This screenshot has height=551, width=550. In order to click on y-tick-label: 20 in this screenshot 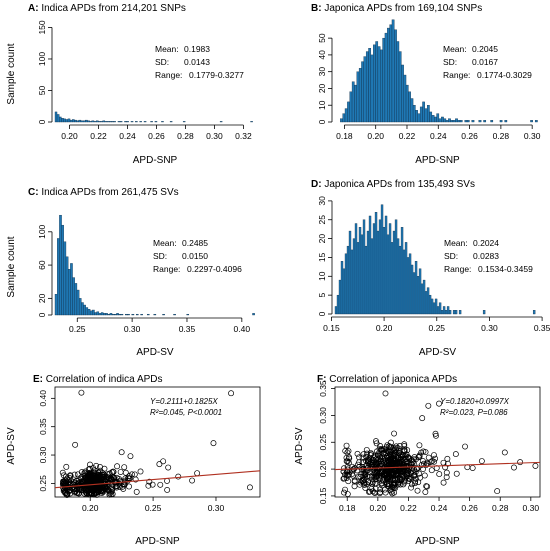, I will do `click(322, 88)`.